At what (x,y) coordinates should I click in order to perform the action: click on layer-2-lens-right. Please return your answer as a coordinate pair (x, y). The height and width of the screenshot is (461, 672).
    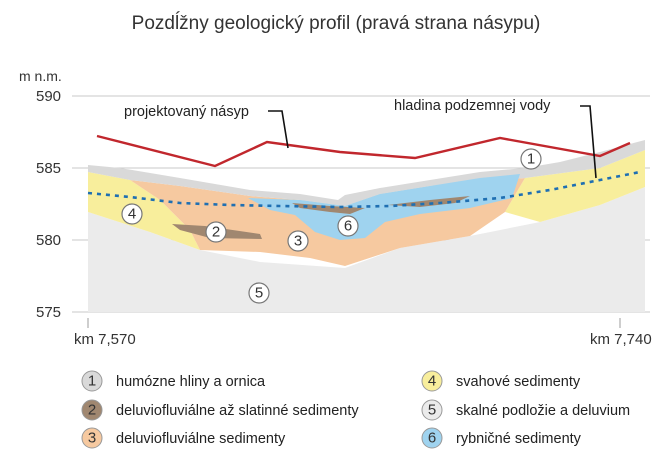
    Looking at the image, I should click on (429, 201).